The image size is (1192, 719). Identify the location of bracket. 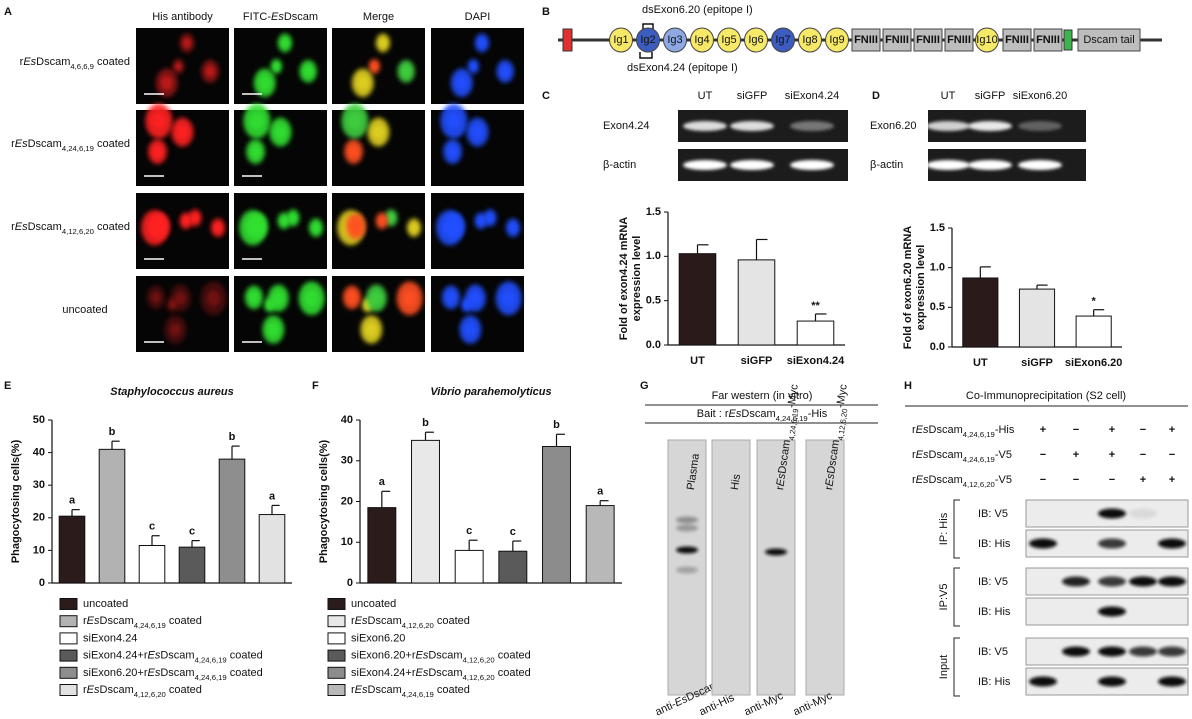
(956, 667).